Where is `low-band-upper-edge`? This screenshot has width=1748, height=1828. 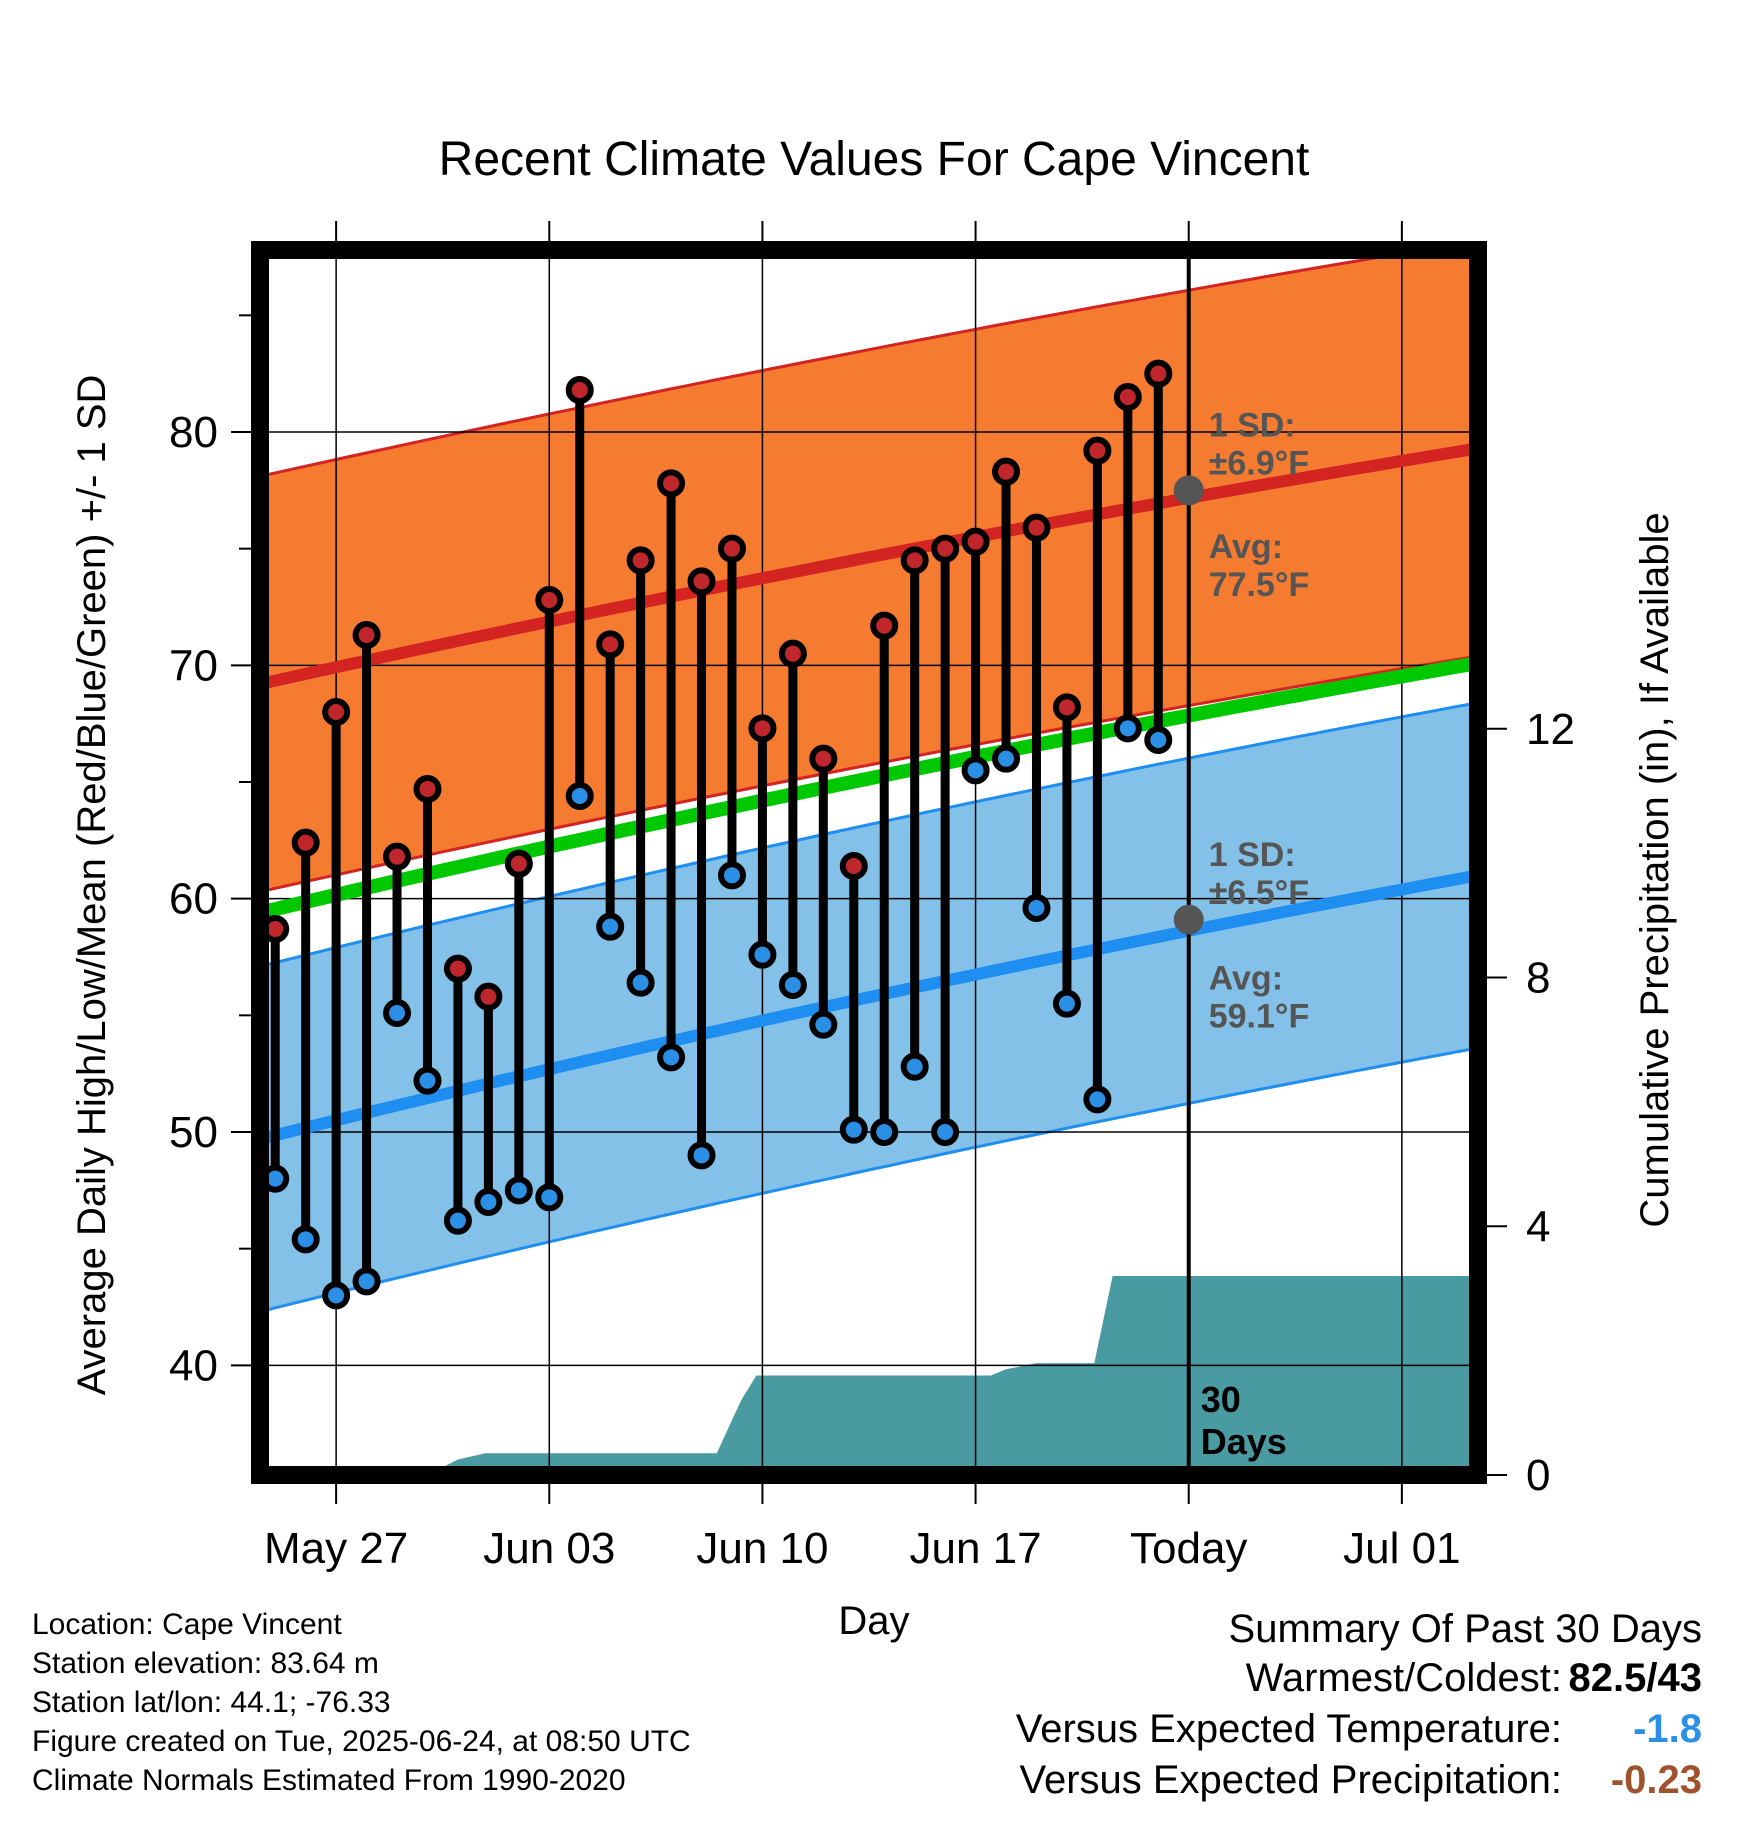 low-band-upper-edge is located at coordinates (869, 834).